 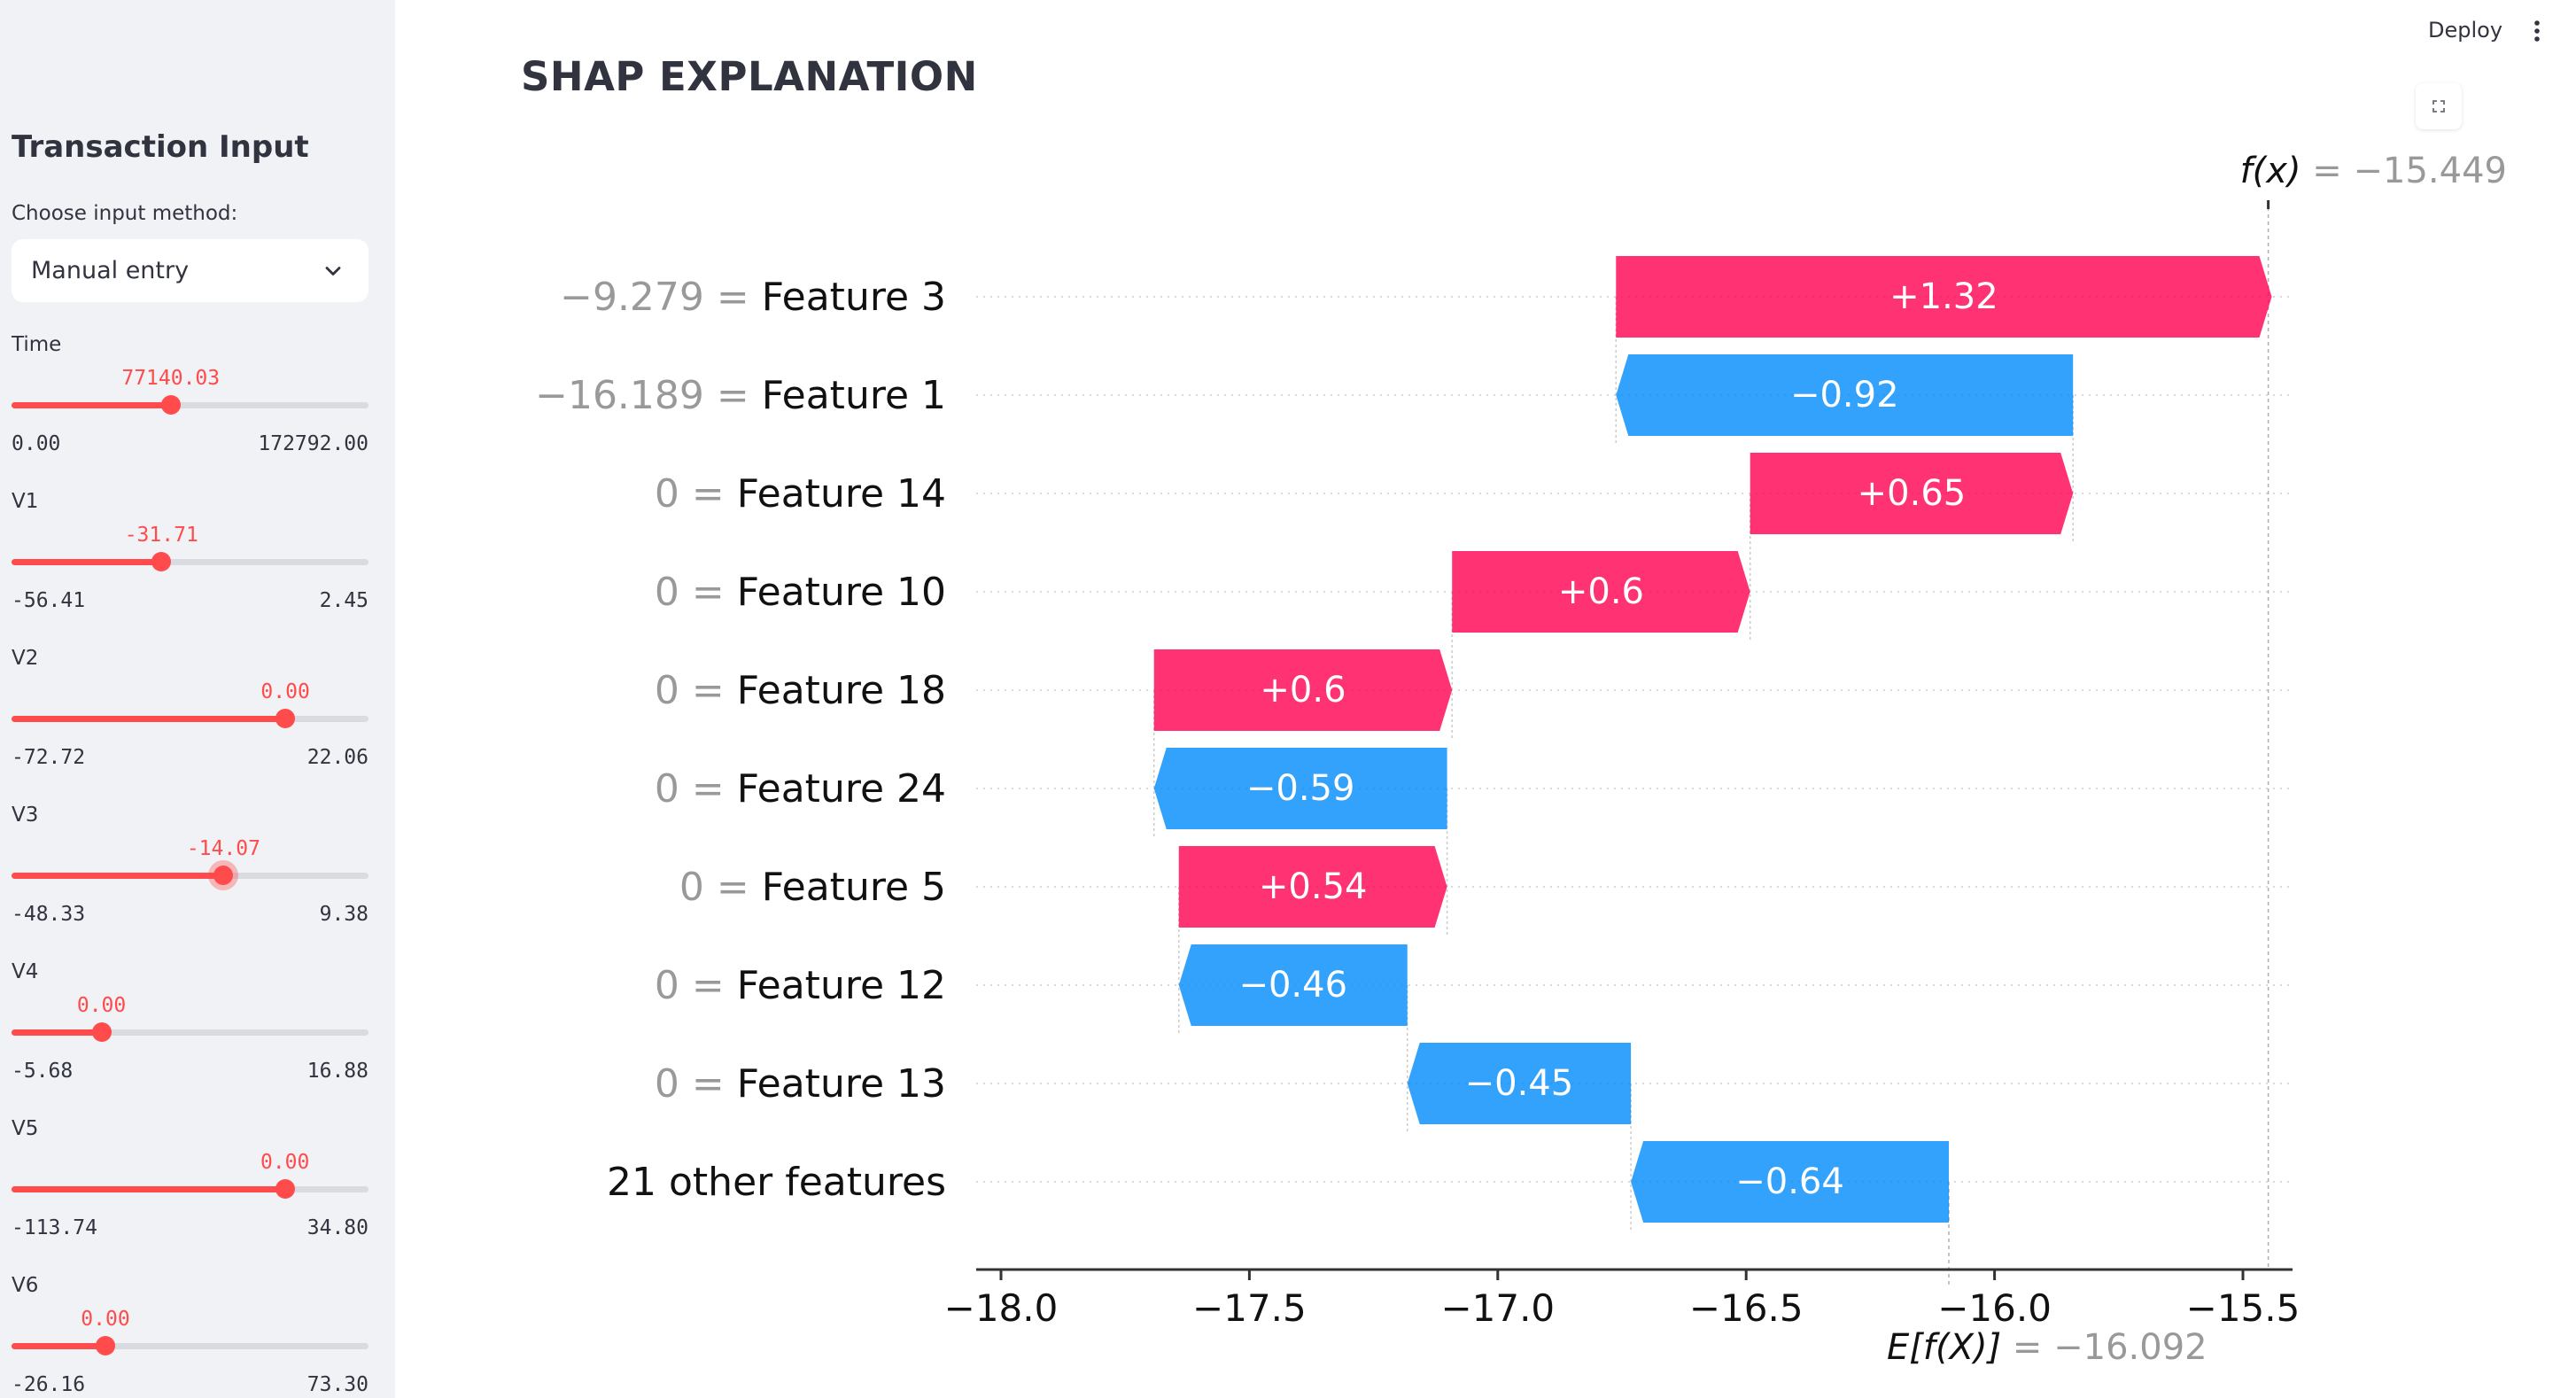 What do you see at coordinates (337, 1384) in the screenshot?
I see `slider-max: 73.30` at bounding box center [337, 1384].